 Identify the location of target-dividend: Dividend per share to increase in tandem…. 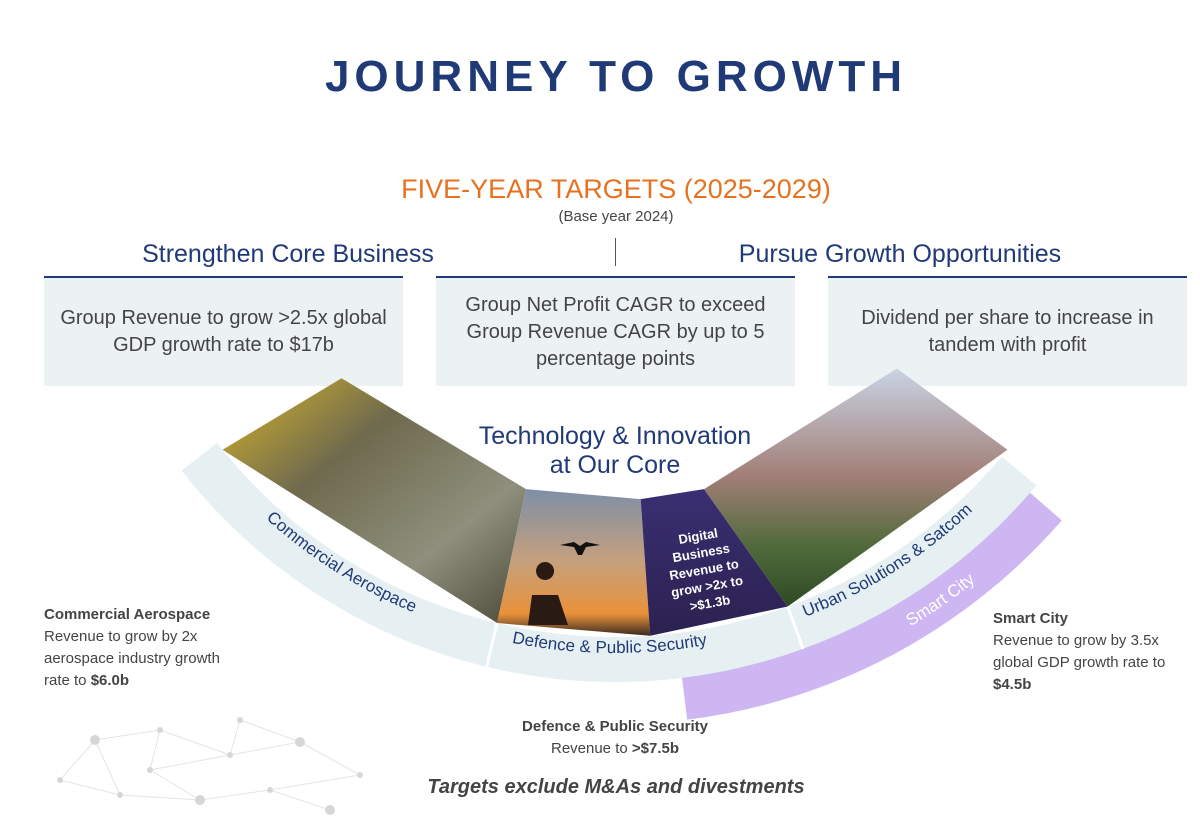
(1007, 332).